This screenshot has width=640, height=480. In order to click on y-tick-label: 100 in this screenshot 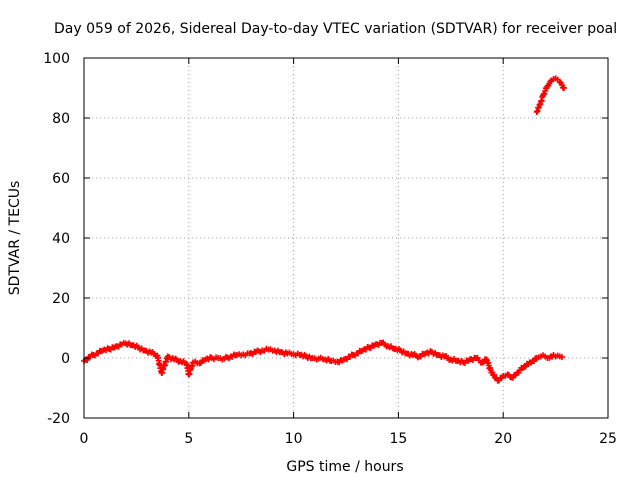, I will do `click(56, 59)`.